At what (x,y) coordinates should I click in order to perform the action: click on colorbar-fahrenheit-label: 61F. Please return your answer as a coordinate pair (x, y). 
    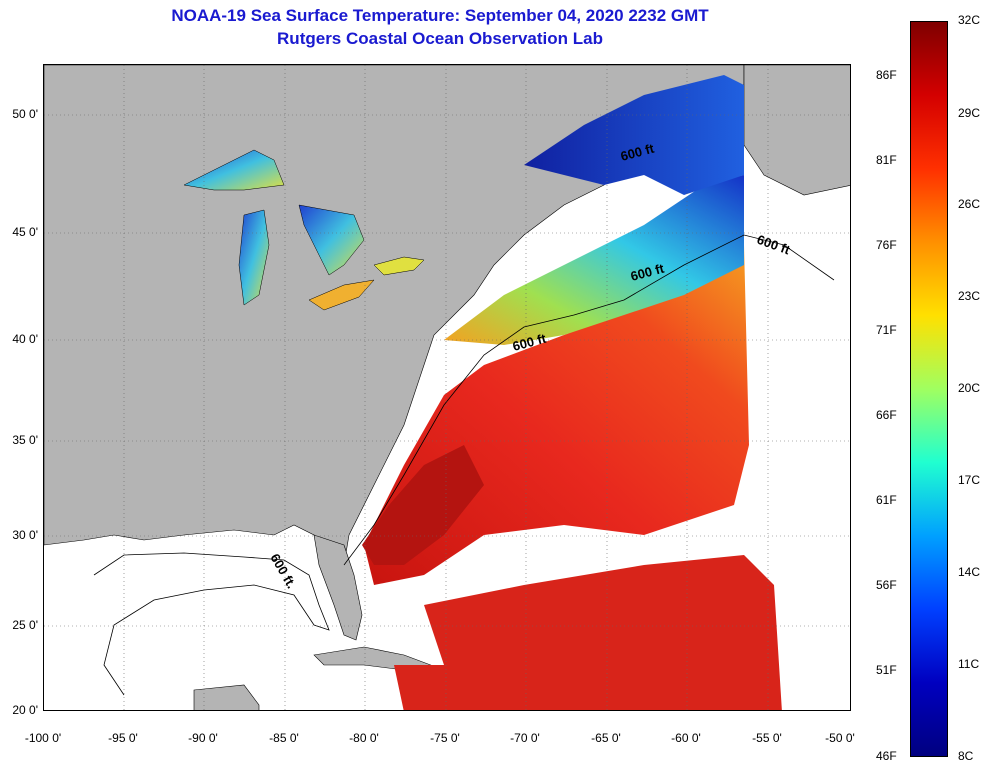
    Looking at the image, I should click on (886, 500).